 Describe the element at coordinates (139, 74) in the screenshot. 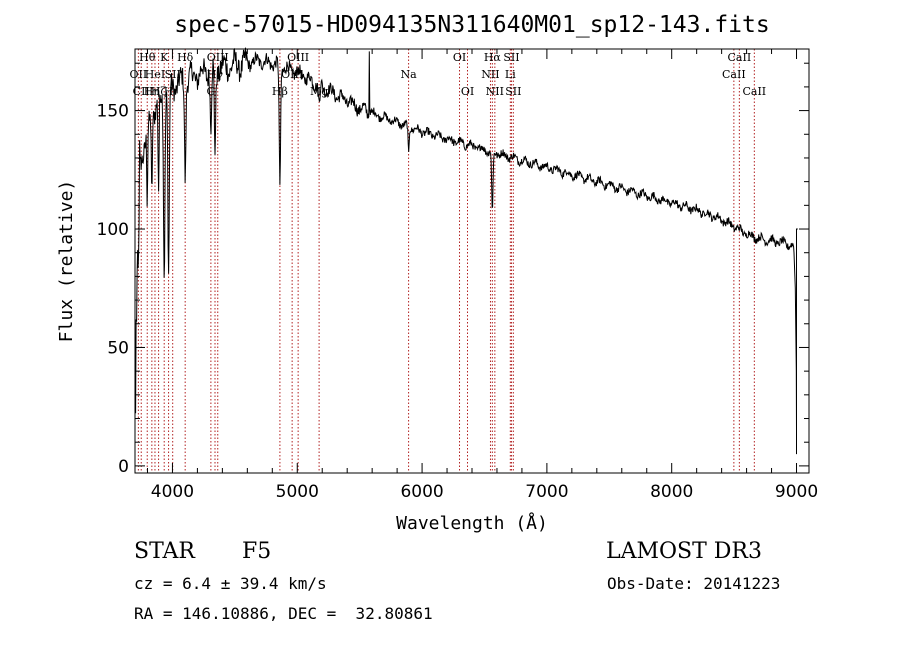

I see `line-marker-label: OII` at that location.